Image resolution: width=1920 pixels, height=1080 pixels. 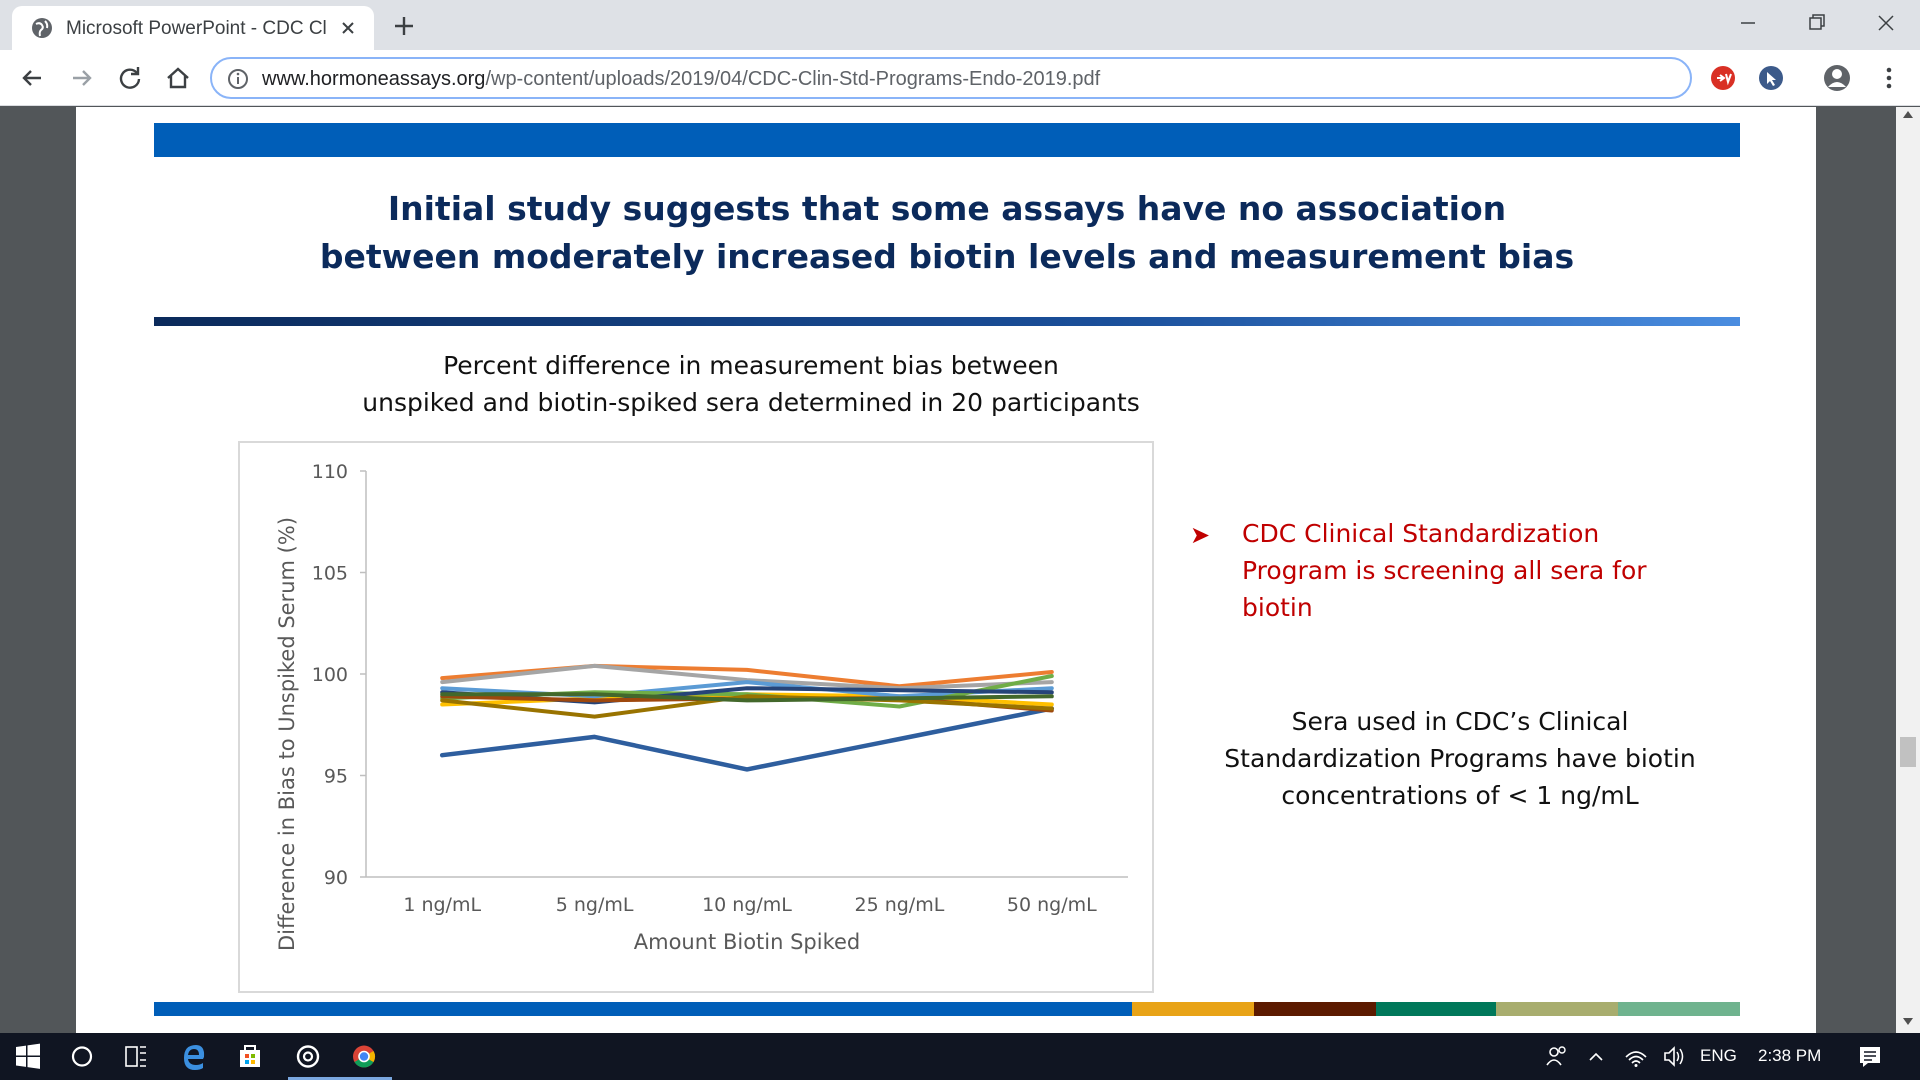 What do you see at coordinates (1870, 1056) in the screenshot?
I see `action-center-icon` at bounding box center [1870, 1056].